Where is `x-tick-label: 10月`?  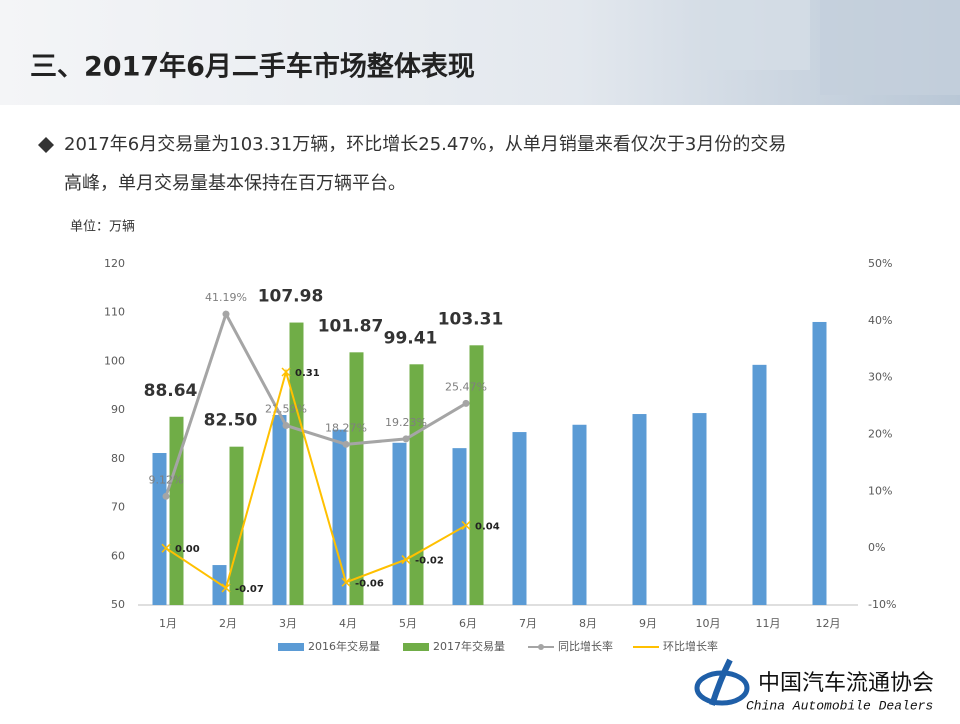
x-tick-label: 10月 is located at coordinates (708, 623).